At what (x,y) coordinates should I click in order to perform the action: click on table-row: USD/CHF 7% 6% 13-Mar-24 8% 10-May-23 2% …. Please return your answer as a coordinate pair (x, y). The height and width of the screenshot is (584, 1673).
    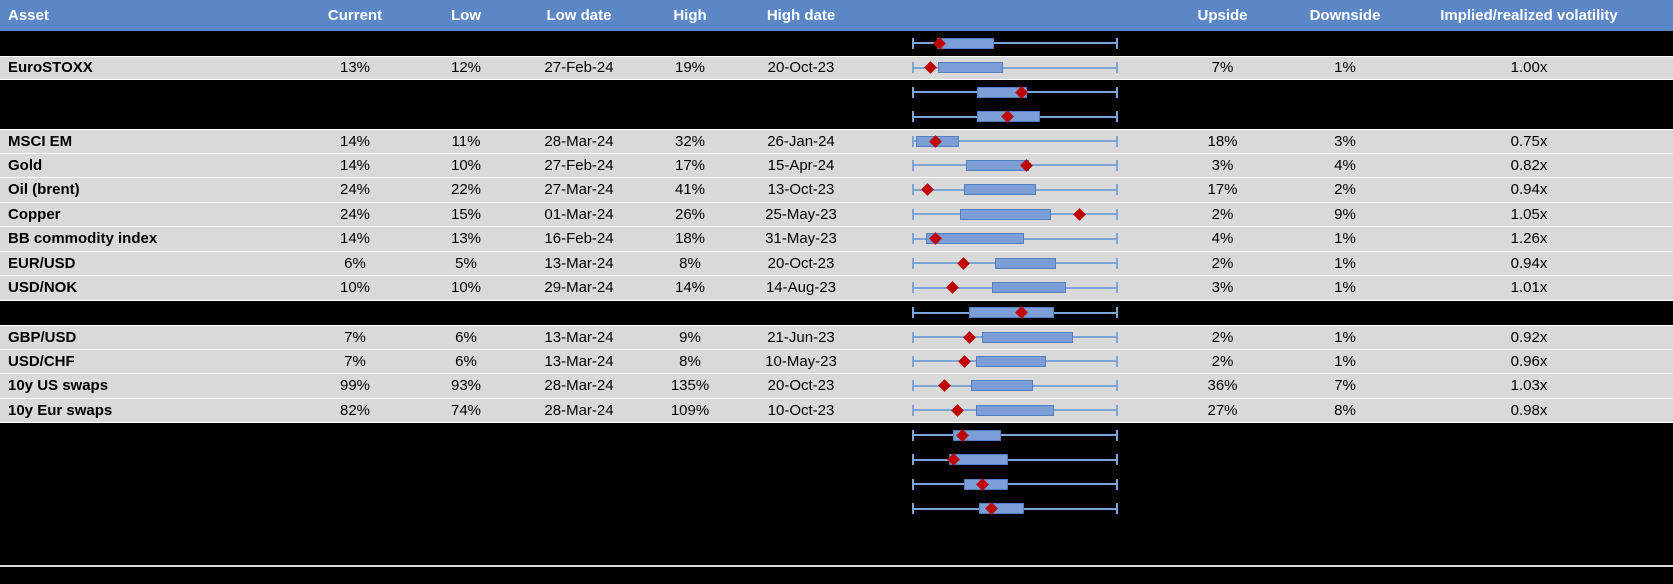
    Looking at the image, I should click on (836, 361).